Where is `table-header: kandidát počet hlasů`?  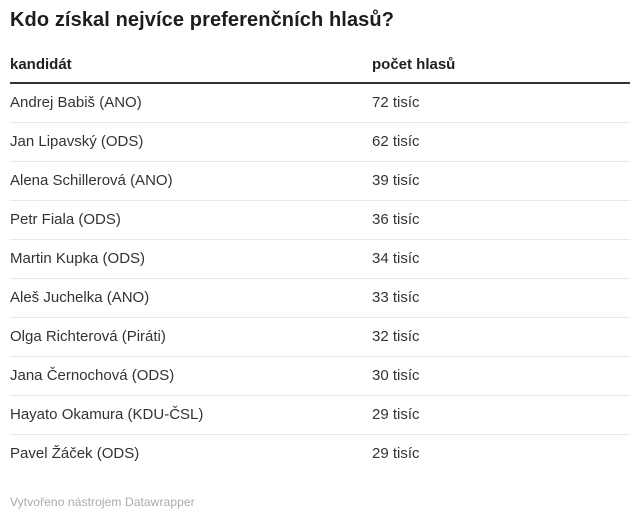 table-header: kandidát počet hlasů is located at coordinates (320, 70).